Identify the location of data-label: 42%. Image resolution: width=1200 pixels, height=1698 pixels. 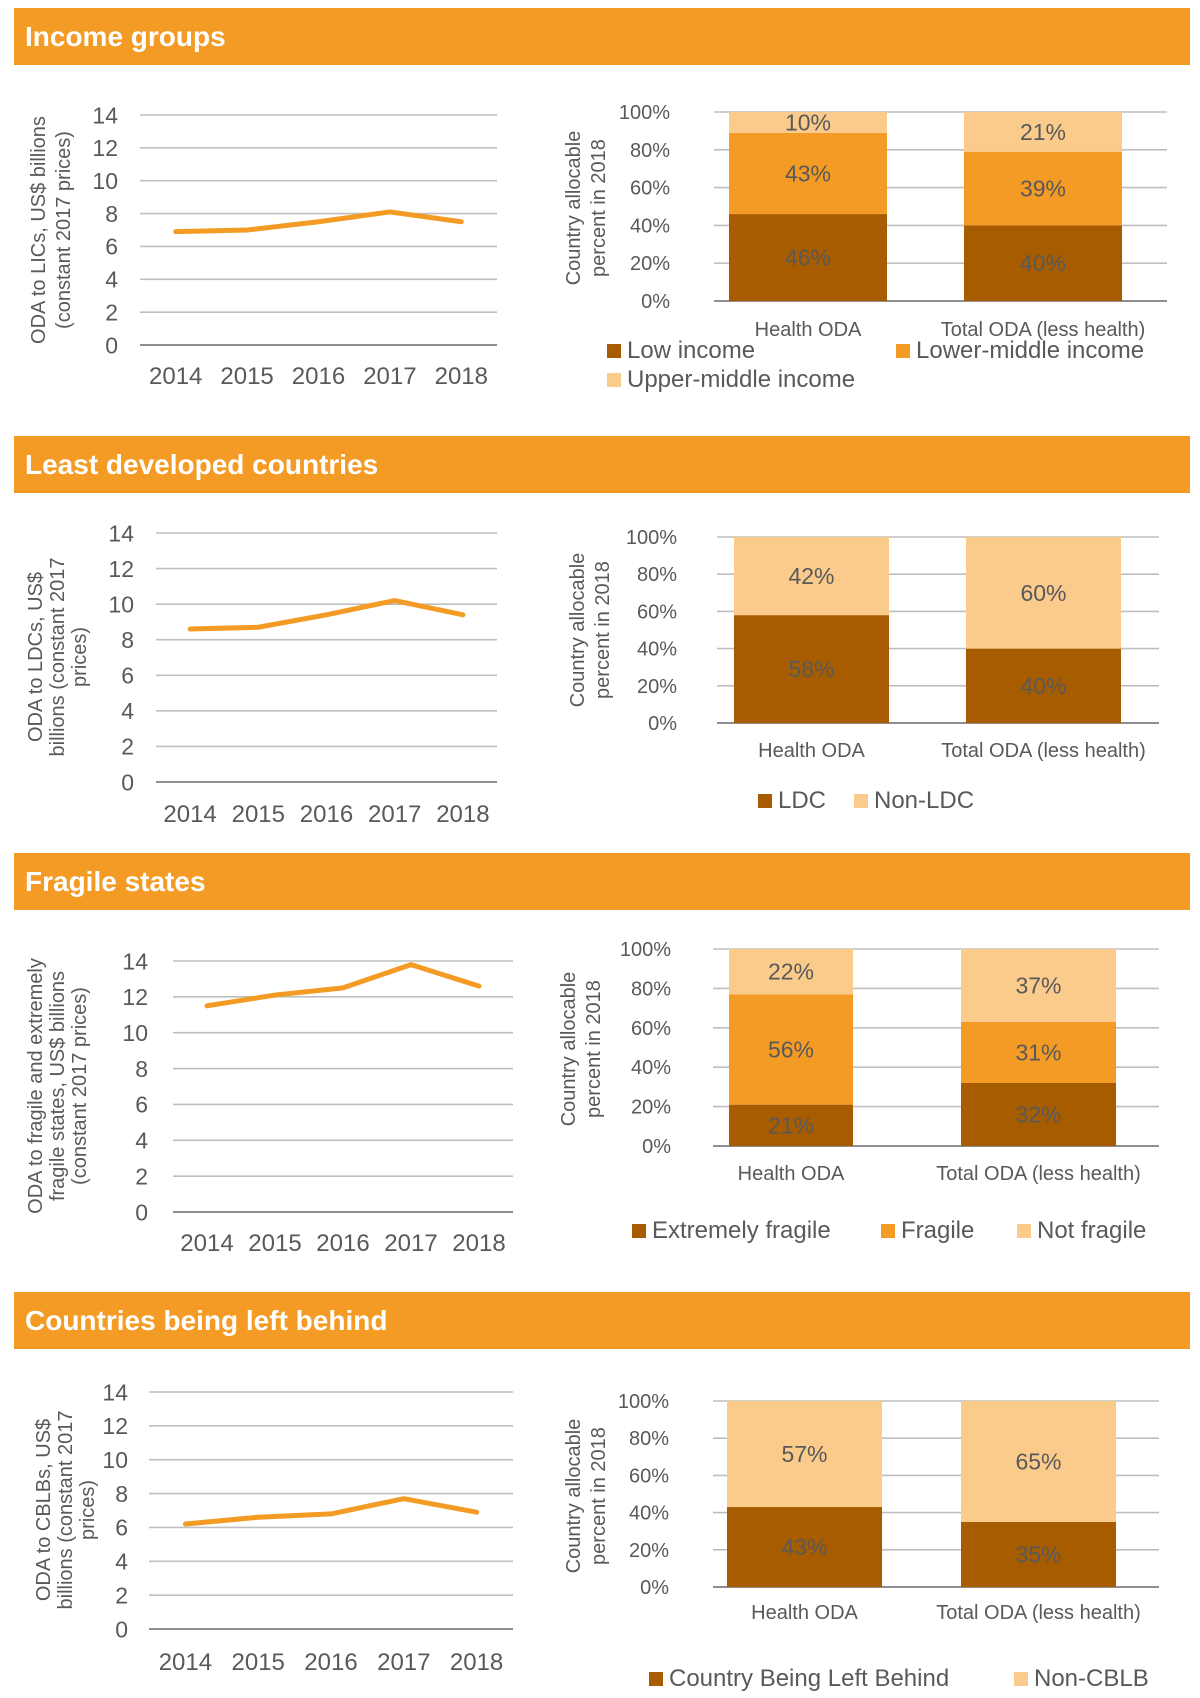
(811, 576).